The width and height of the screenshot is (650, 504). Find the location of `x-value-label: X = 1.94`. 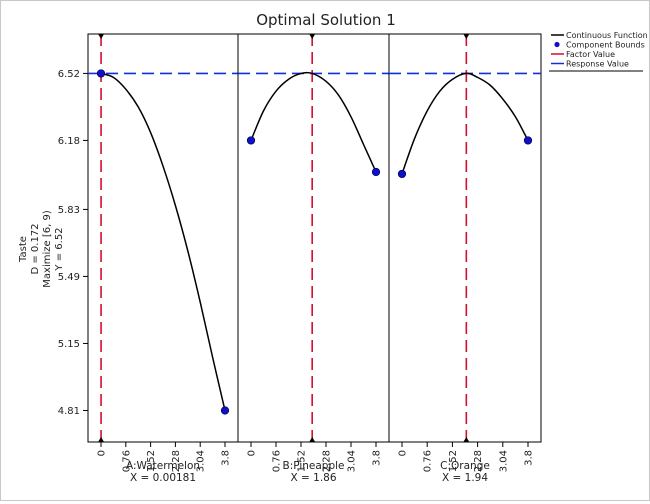

x-value-label: X = 1.94 is located at coordinates (465, 478).